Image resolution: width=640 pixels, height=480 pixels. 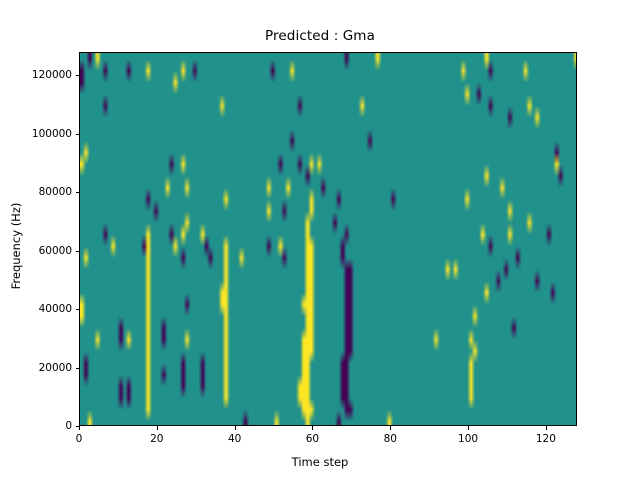 What do you see at coordinates (68, 426) in the screenshot?
I see `y-axis-tick-label: 0` at bounding box center [68, 426].